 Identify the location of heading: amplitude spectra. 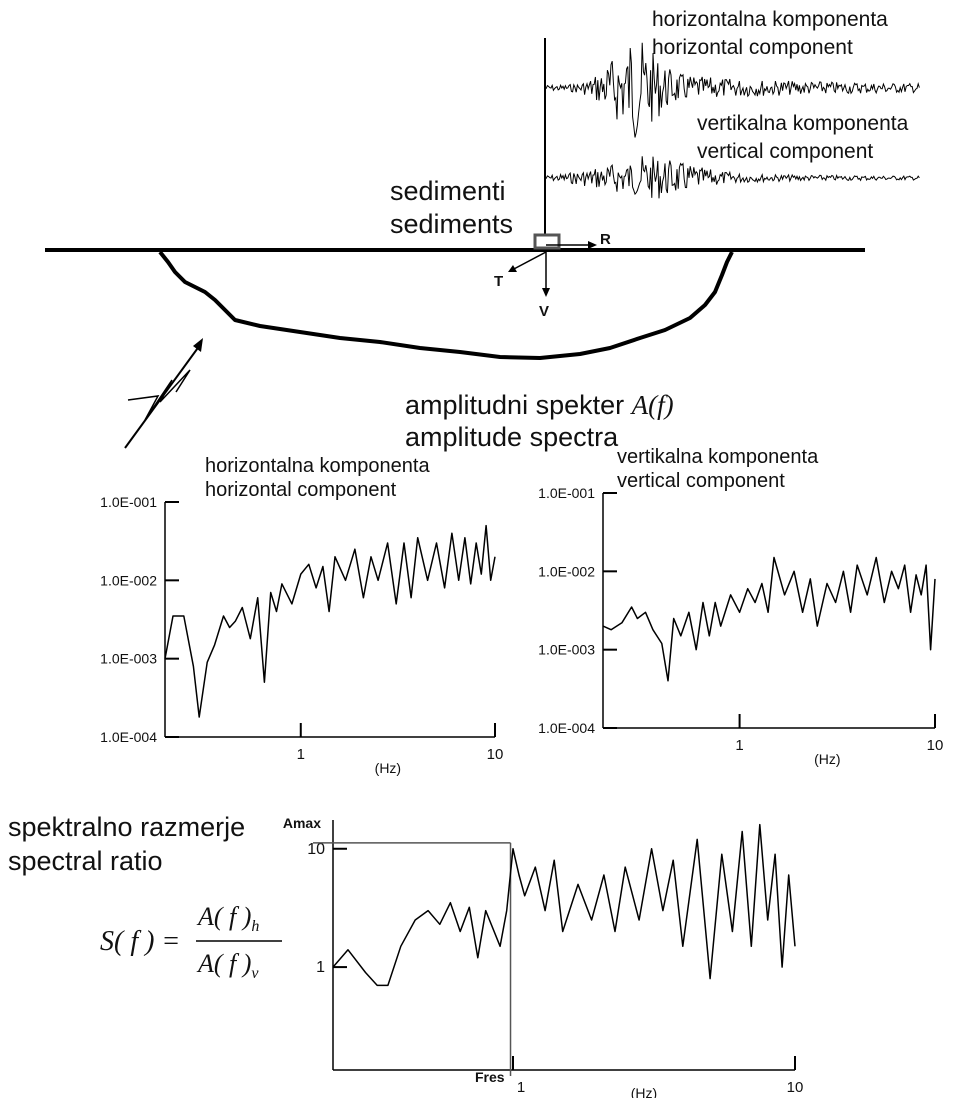
(512, 437).